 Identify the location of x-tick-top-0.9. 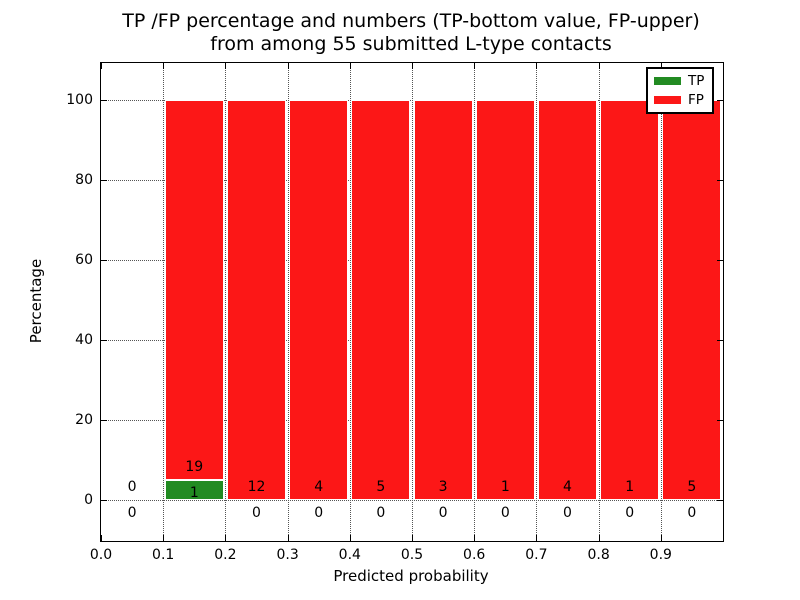
(661, 66).